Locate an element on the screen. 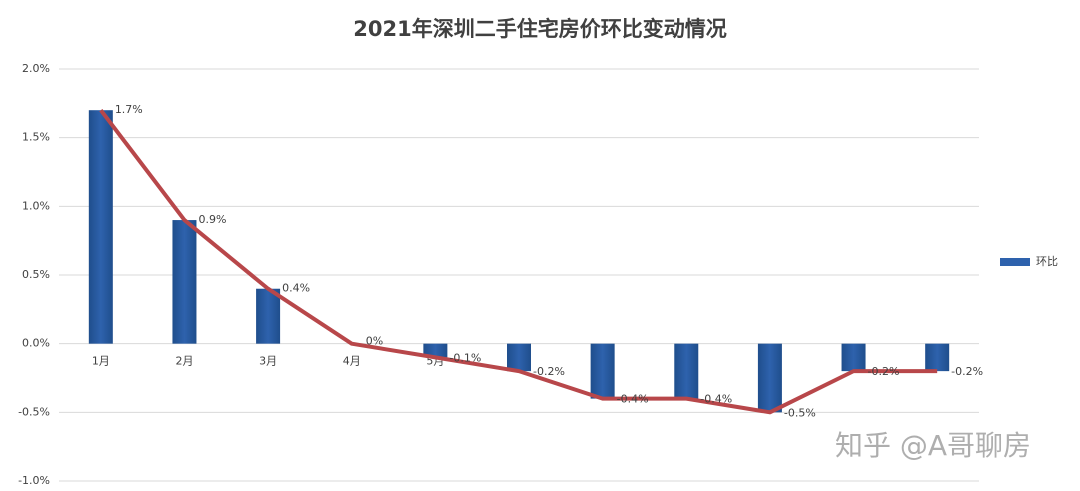 Image resolution: width=1080 pixels, height=491 pixels. y-tick-label: 1.5% is located at coordinates (36, 137).